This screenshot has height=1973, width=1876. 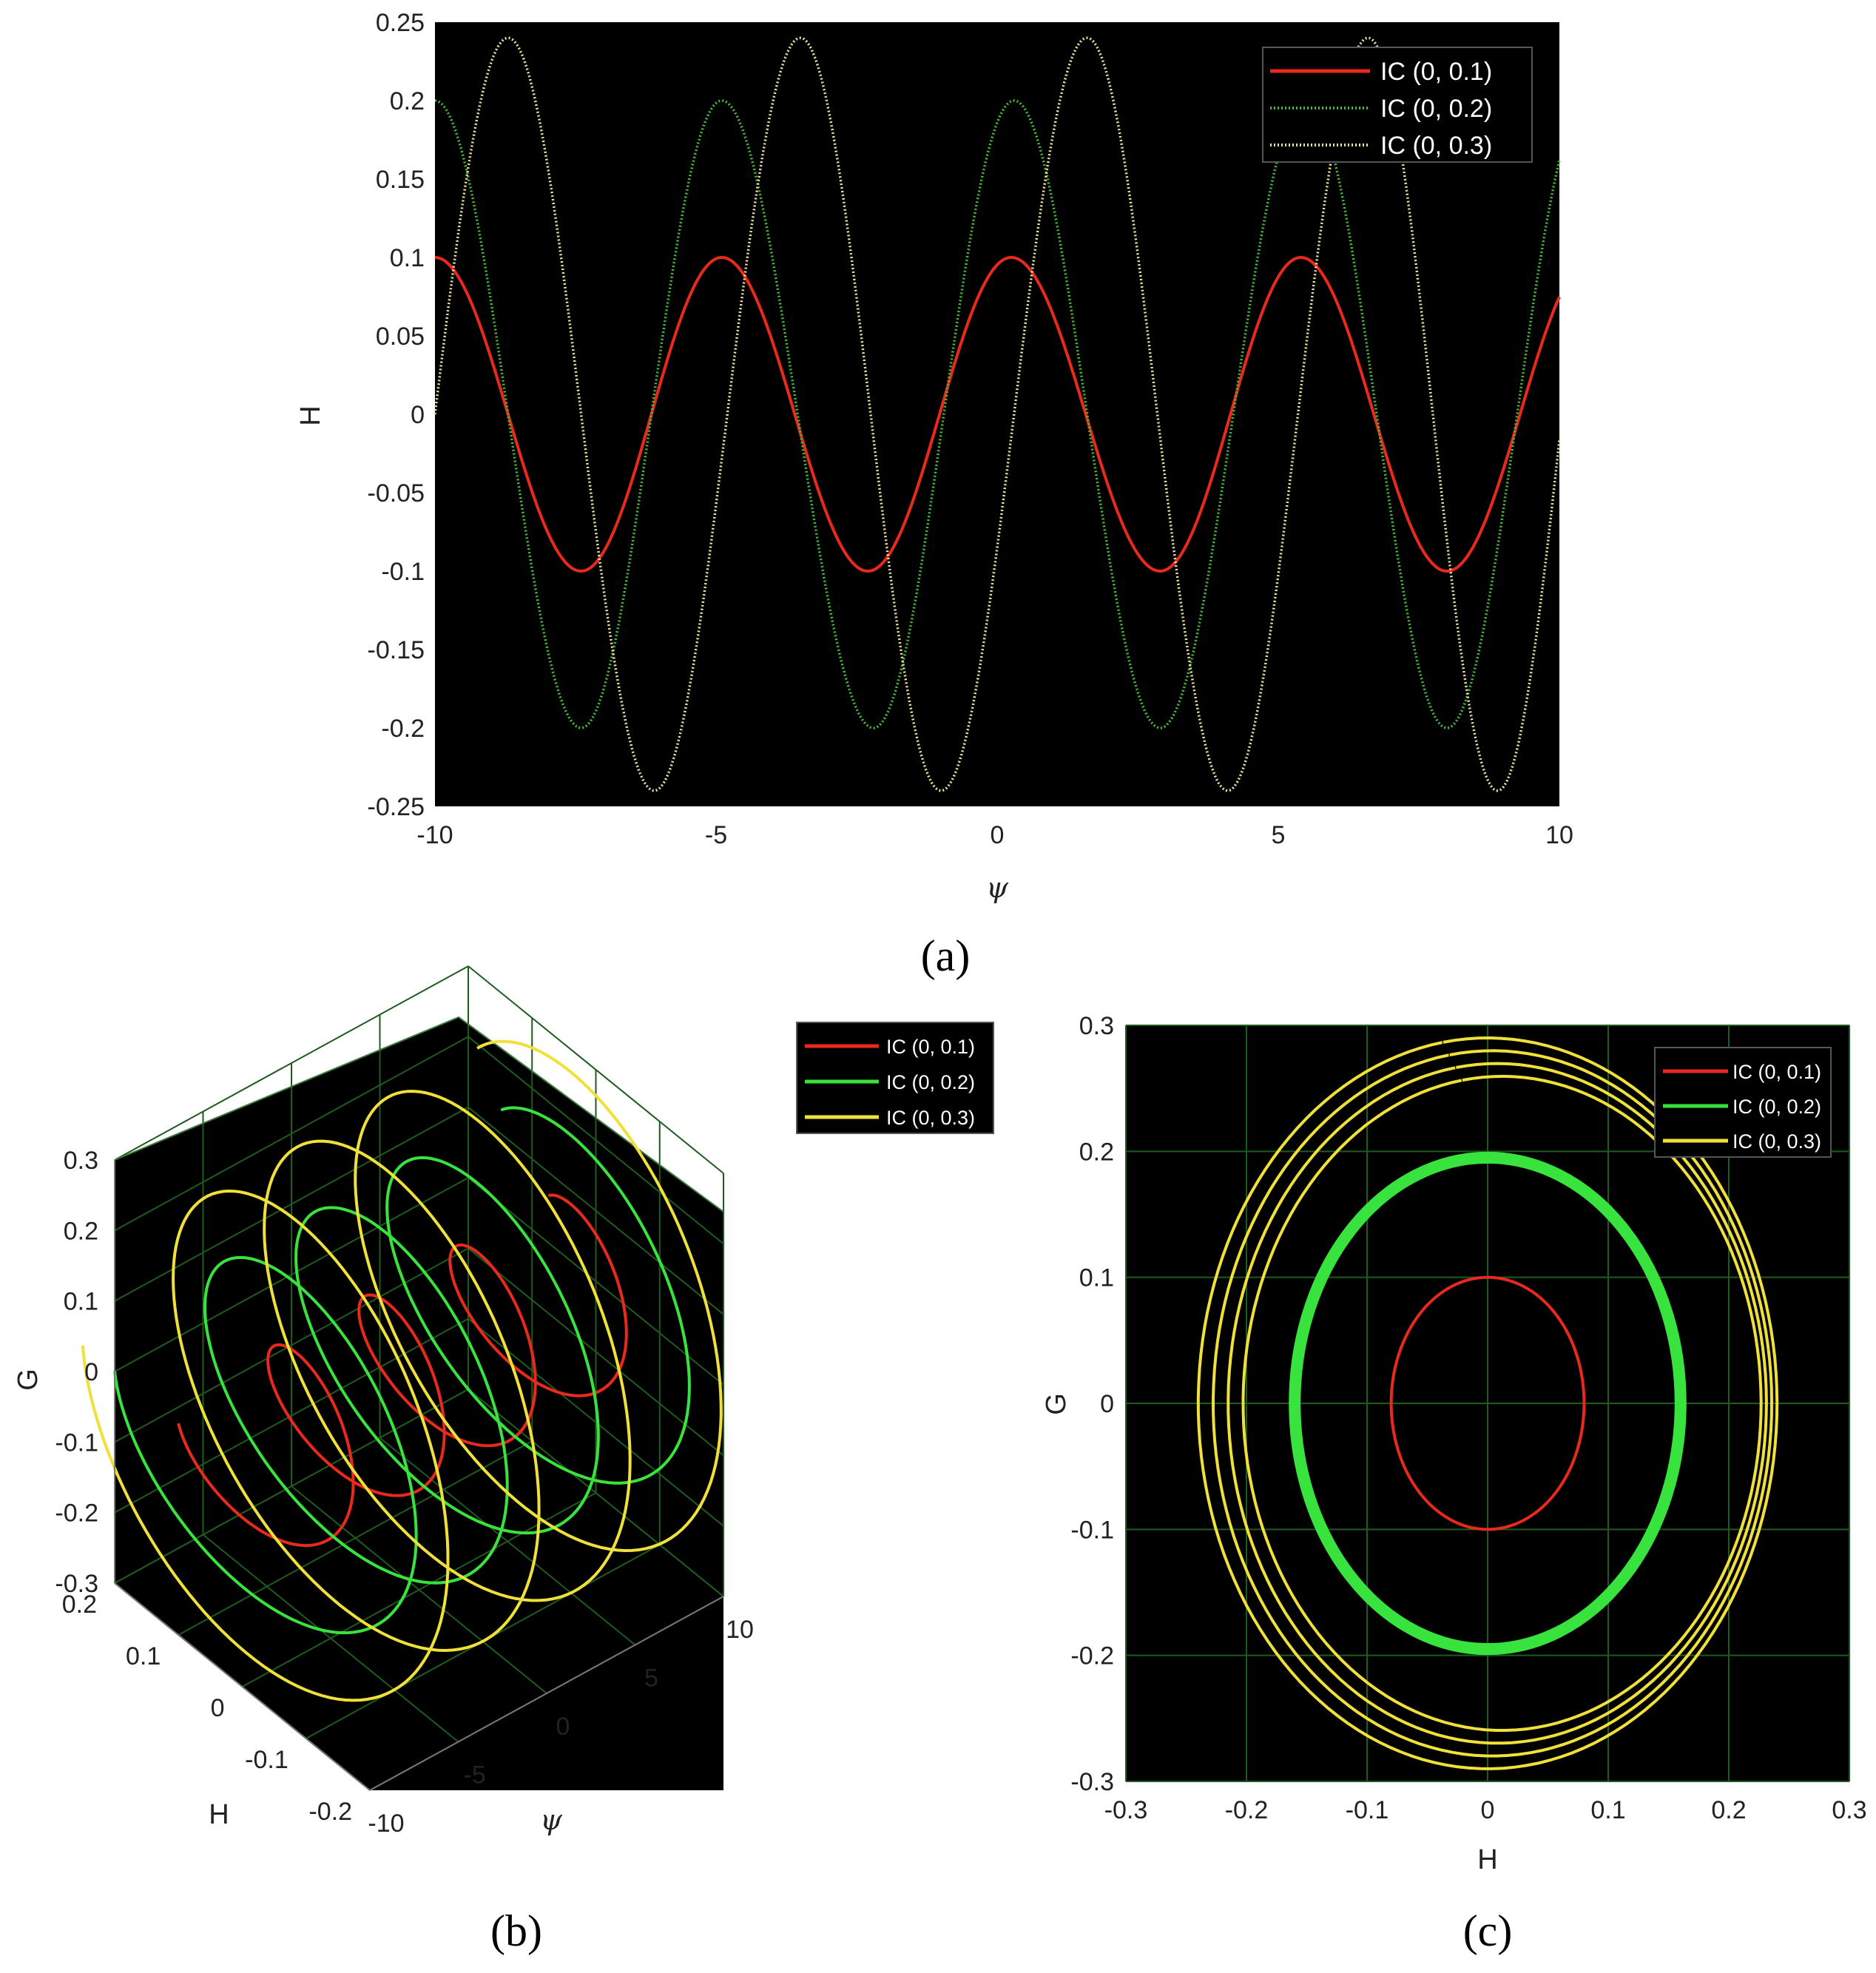 I want to click on panel-b-h-tick-label: -0.1, so click(x=267, y=1760).